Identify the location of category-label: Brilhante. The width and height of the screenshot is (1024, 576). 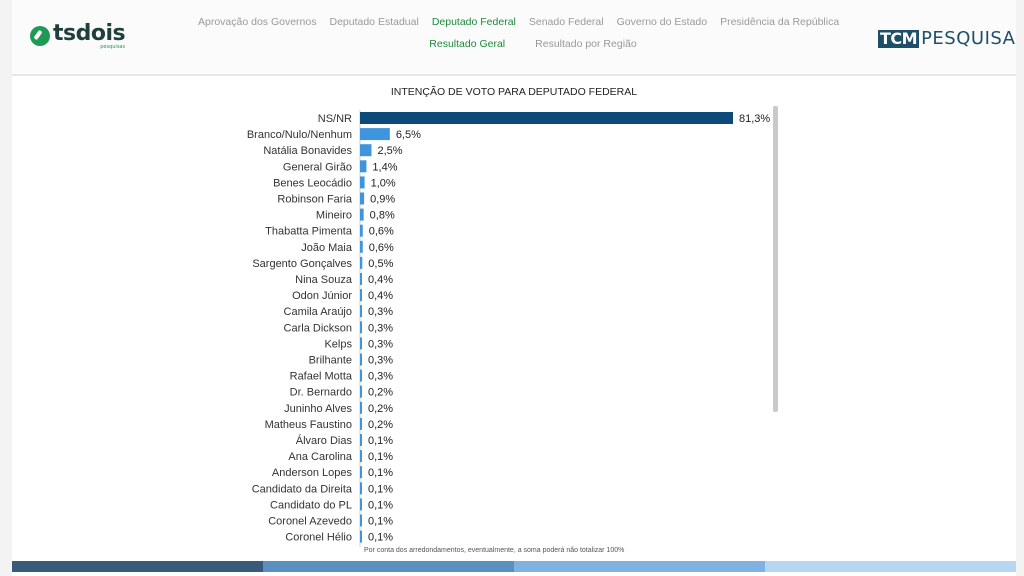
(330, 361).